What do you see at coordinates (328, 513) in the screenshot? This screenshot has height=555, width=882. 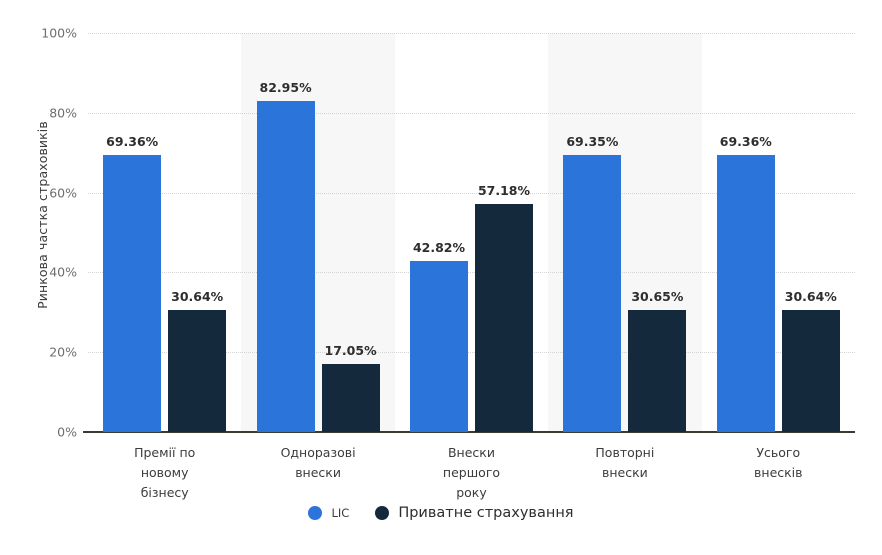 I see `legend-item-lic: LIC` at bounding box center [328, 513].